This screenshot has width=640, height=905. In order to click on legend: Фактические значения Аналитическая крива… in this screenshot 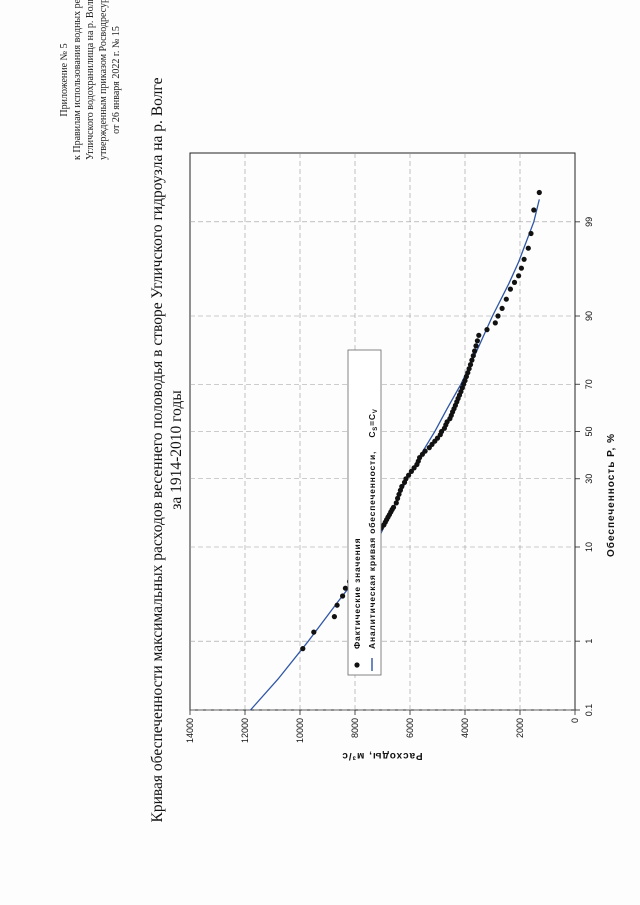, I will do `click(364, 512)`.